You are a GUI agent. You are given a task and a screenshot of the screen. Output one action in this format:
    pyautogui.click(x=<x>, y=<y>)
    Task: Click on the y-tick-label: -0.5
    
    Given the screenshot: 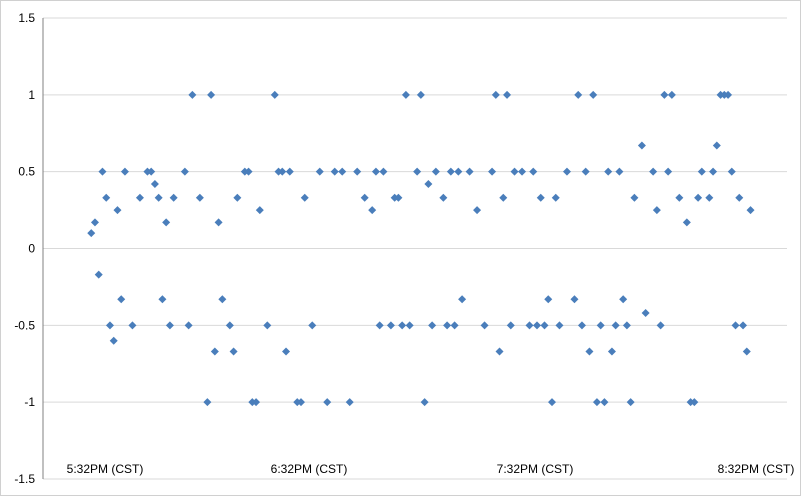 What is the action you would take?
    pyautogui.click(x=24, y=325)
    